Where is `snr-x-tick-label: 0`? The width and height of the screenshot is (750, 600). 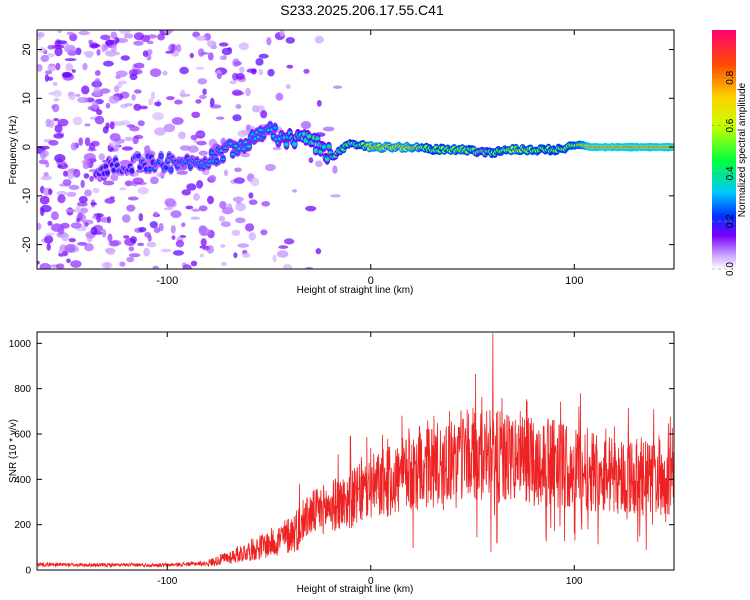 snr-x-tick-label: 0 is located at coordinates (371, 581).